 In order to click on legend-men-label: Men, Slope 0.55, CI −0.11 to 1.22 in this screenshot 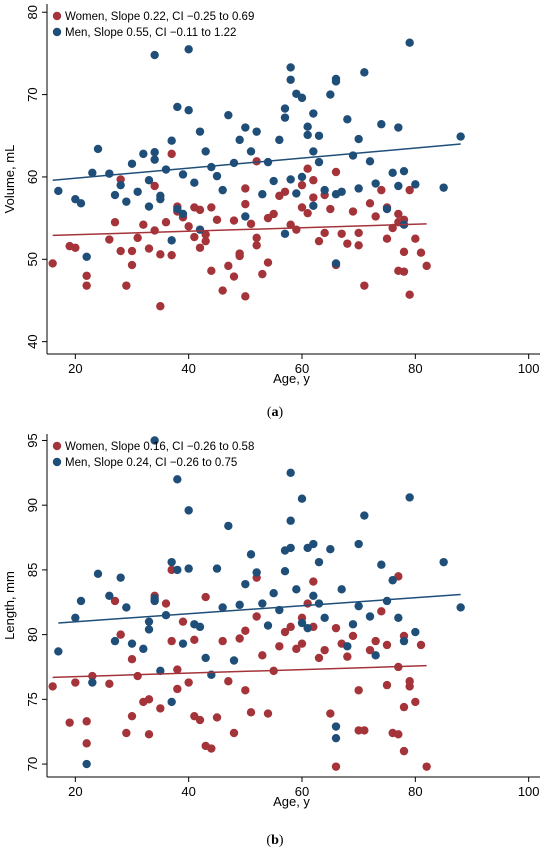, I will do `click(150, 33)`.